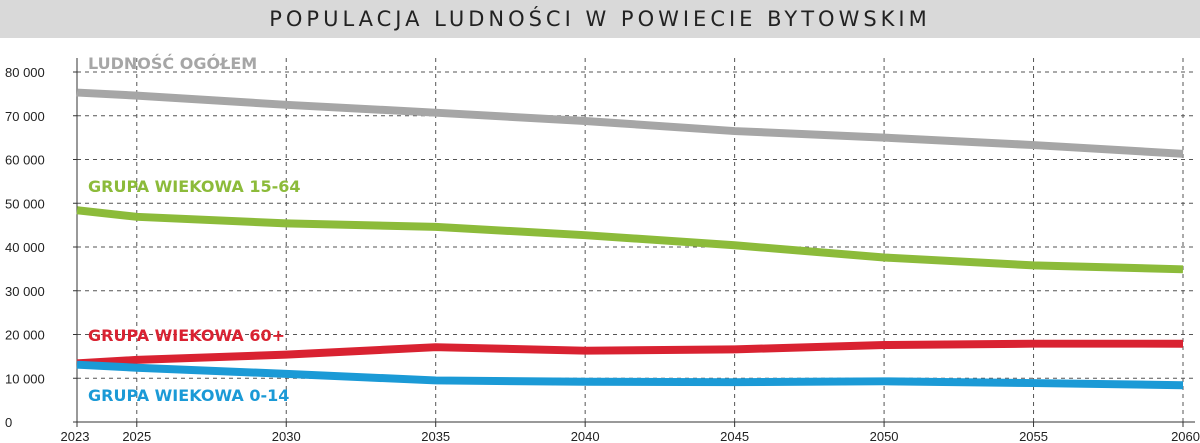  I want to click on y-tick-label: 80 000, so click(25, 72).